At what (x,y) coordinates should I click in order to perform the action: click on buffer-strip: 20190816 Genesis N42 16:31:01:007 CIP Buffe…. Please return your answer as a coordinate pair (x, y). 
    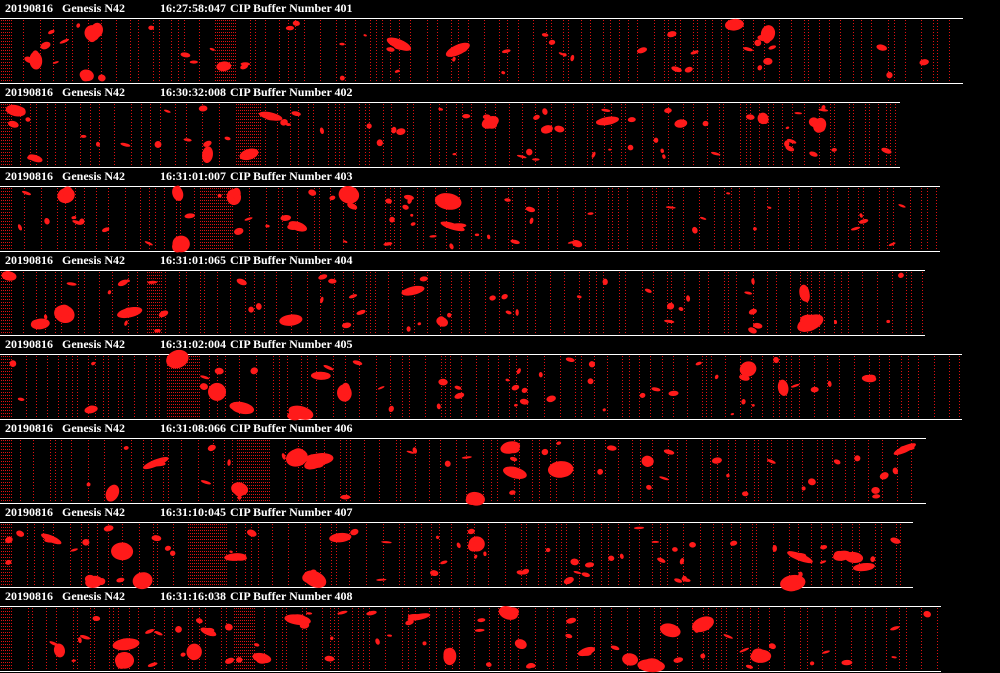
    Looking at the image, I should click on (470, 211).